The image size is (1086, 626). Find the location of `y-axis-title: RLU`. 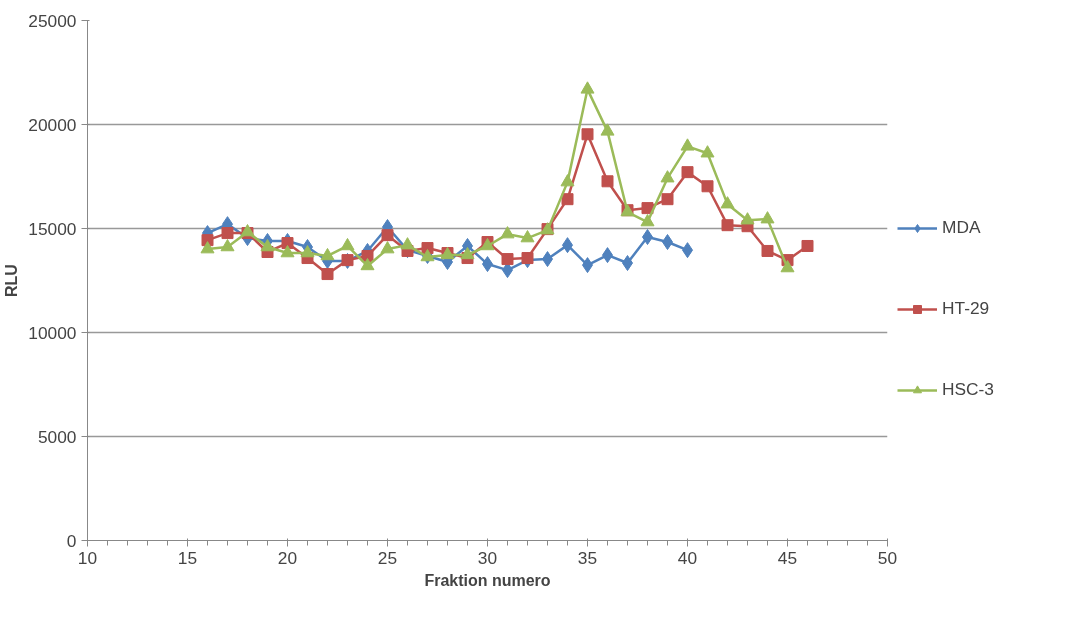

y-axis-title: RLU is located at coordinates (12, 280).